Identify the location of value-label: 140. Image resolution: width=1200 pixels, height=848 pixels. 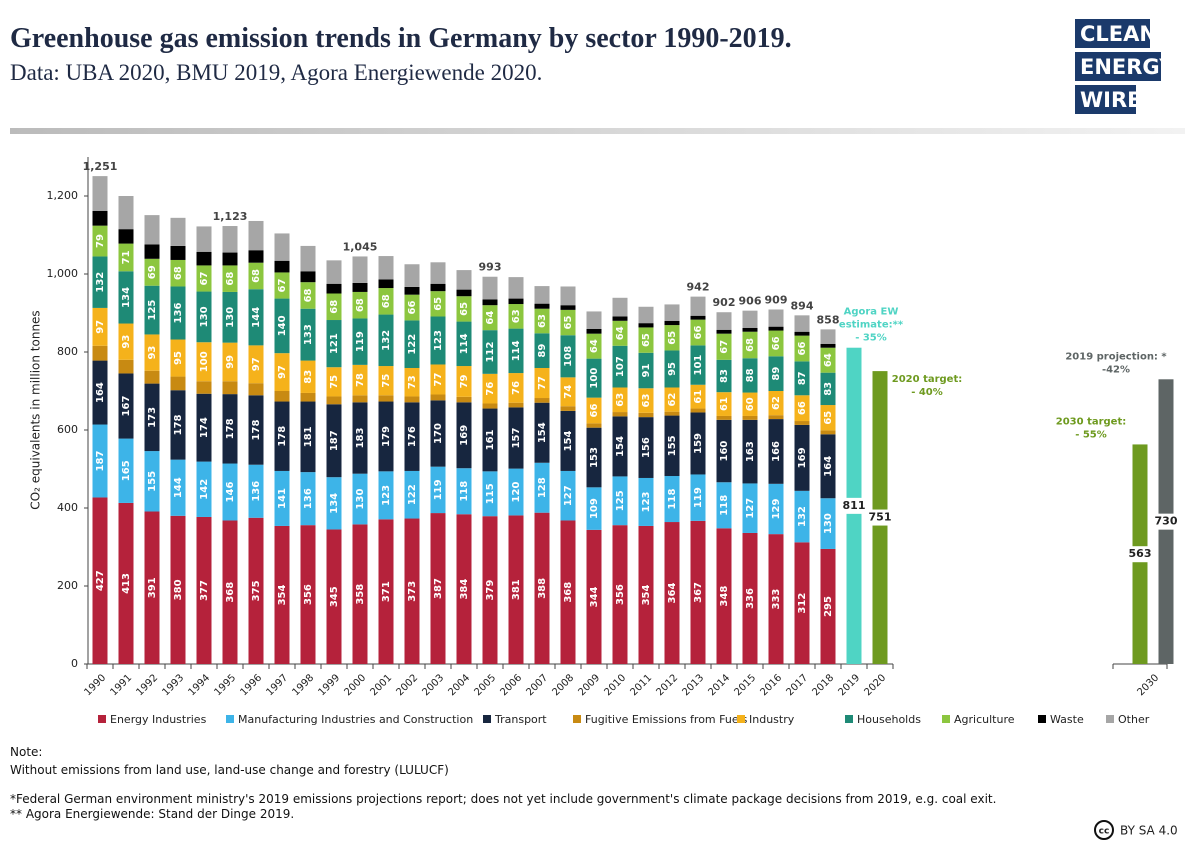
(282, 325).